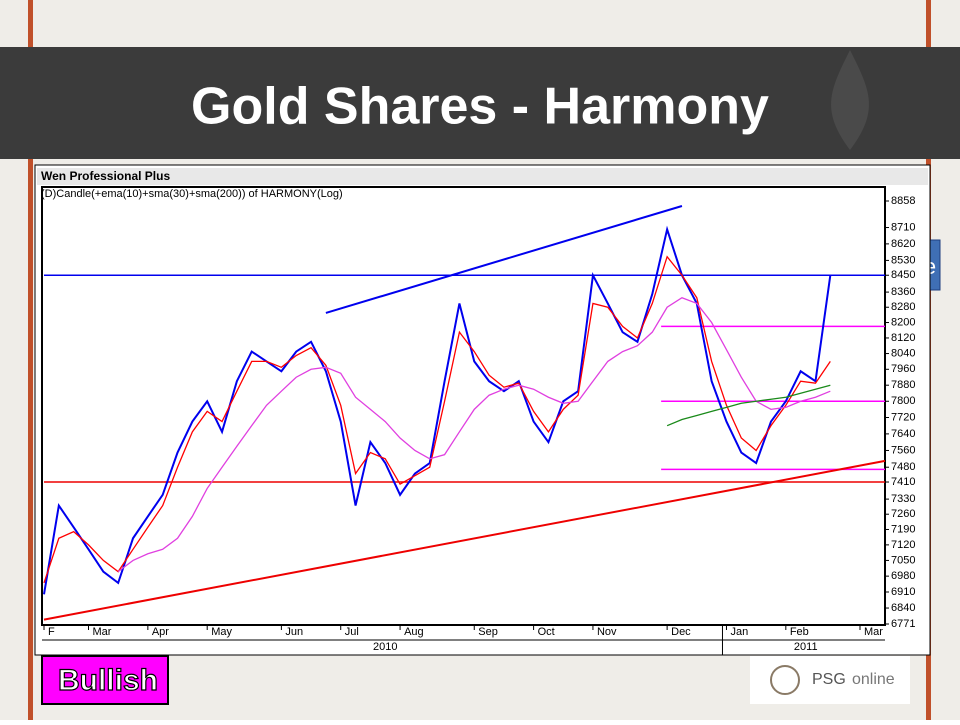 This screenshot has width=960, height=725. I want to click on x-tick-label: Feb, so click(799, 632).